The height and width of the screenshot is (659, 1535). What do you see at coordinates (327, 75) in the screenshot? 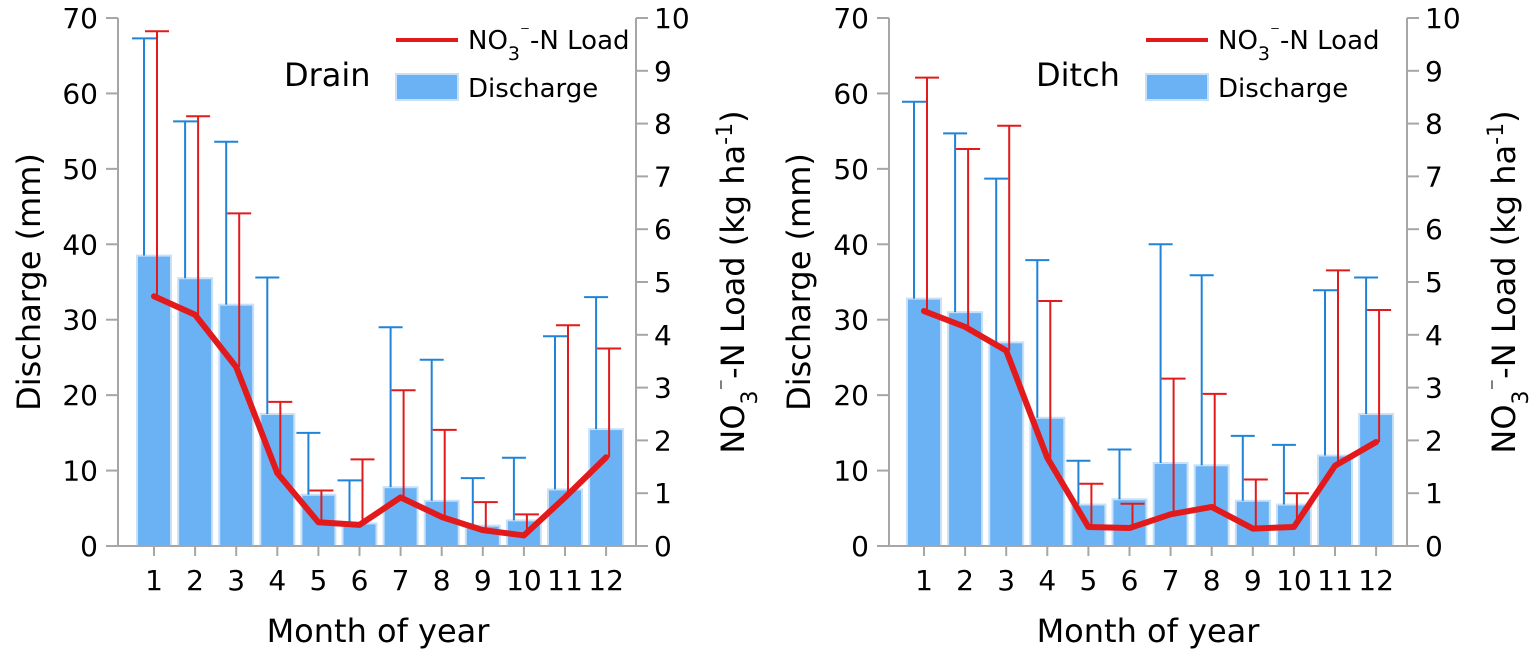
I see `panel-label: Drain` at bounding box center [327, 75].